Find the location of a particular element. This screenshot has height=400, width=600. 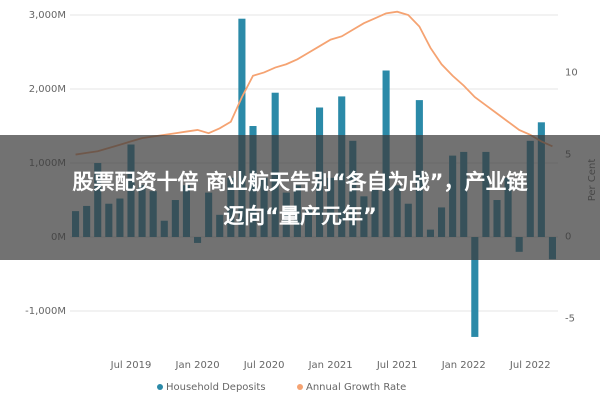

x-tick-label: Jul 2020 is located at coordinates (264, 365).